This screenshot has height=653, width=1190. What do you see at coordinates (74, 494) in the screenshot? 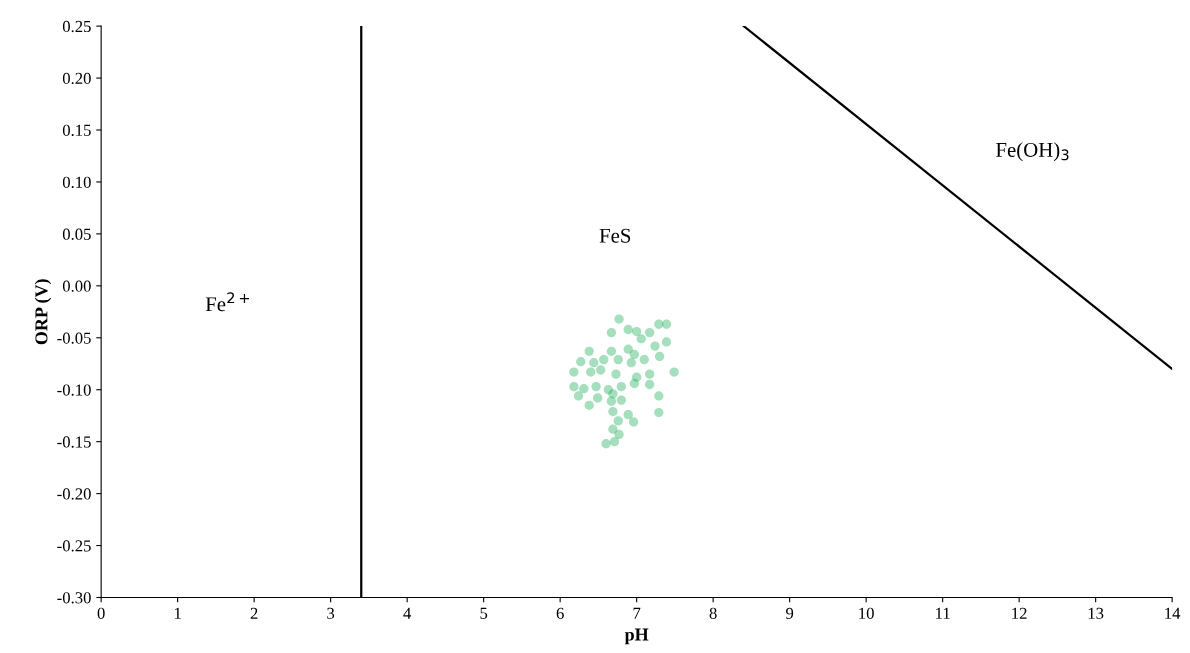
I see `y-tick-label: -0.20` at bounding box center [74, 494].